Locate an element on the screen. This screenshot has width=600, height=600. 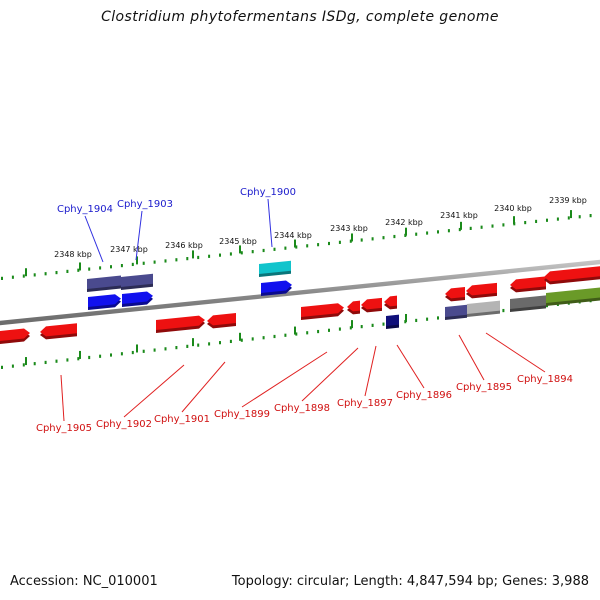
gene-slate-a is located at coordinates (104, 283).